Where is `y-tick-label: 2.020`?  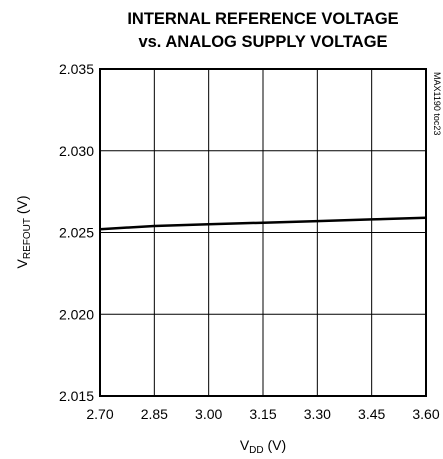 y-tick-label: 2.020 is located at coordinates (76, 314).